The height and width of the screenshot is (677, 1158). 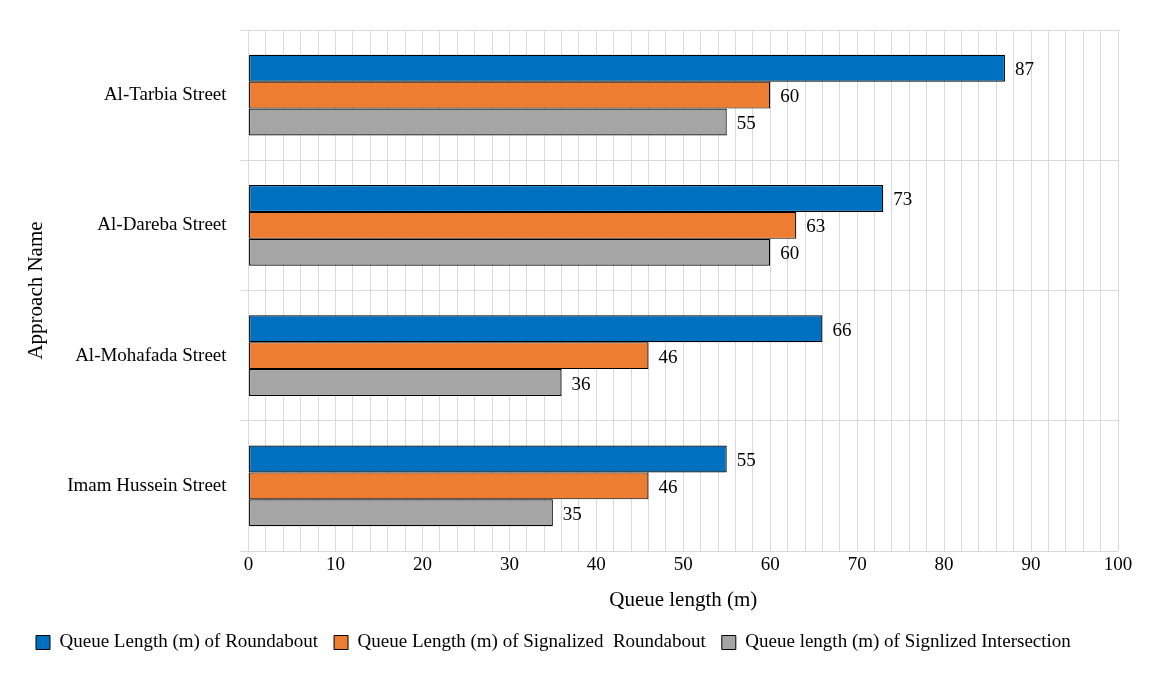 I want to click on x-tick-label: 70, so click(x=857, y=564).